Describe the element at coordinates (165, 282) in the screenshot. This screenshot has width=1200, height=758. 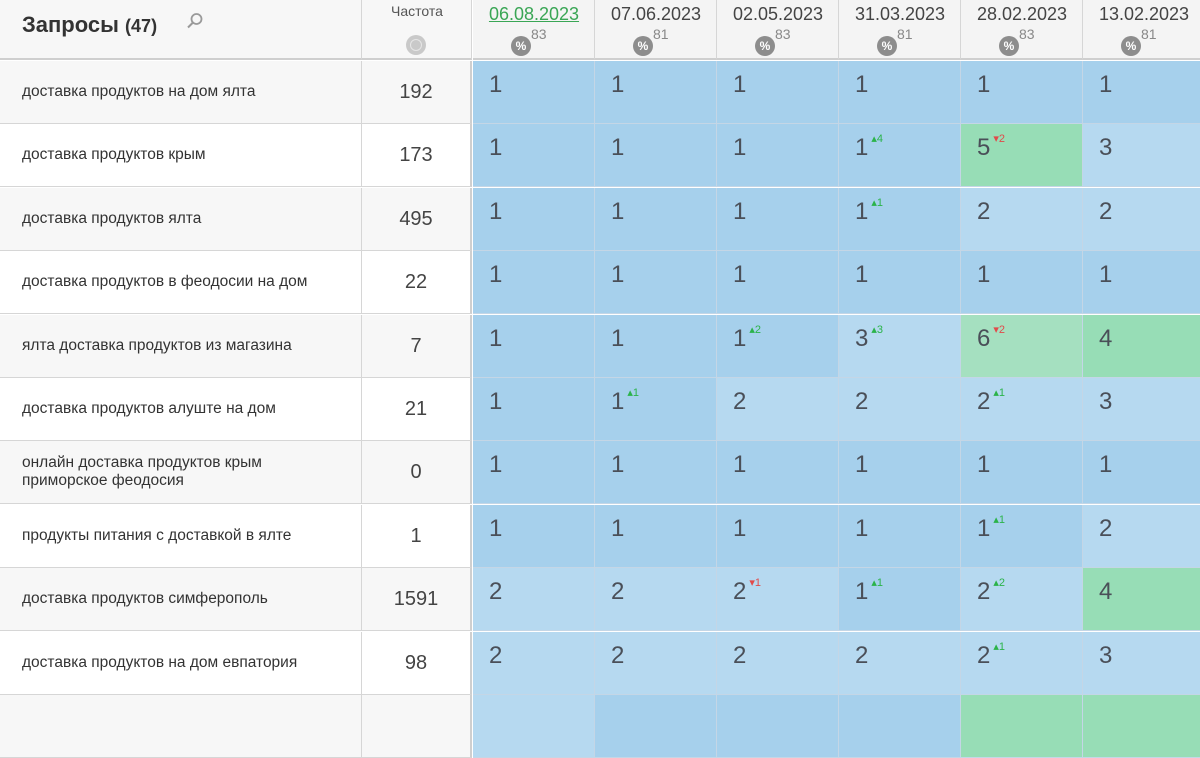
I see `query-text: доставка продуктов в феодосии на дом` at that location.